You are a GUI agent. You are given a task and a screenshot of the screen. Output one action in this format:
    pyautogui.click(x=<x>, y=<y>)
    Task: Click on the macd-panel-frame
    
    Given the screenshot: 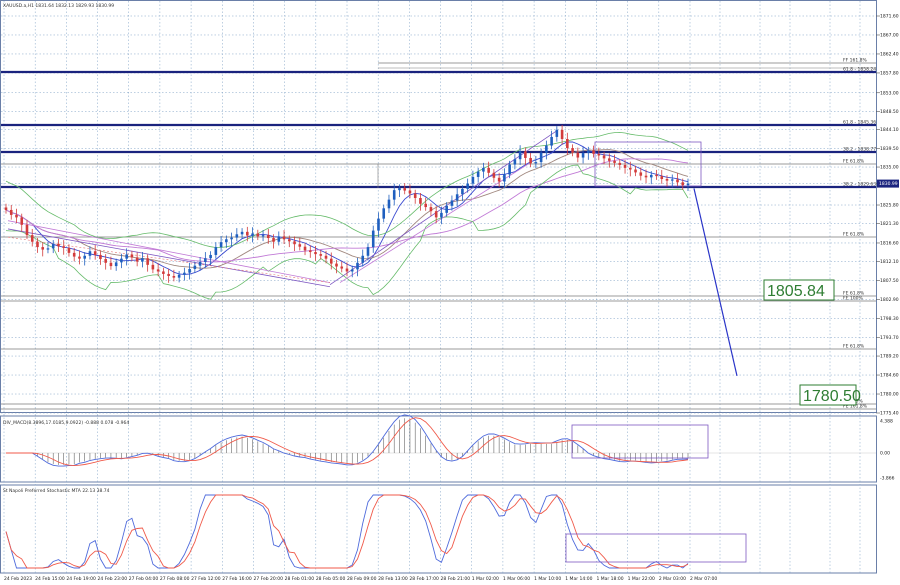 What is the action you would take?
    pyautogui.click(x=438, y=449)
    